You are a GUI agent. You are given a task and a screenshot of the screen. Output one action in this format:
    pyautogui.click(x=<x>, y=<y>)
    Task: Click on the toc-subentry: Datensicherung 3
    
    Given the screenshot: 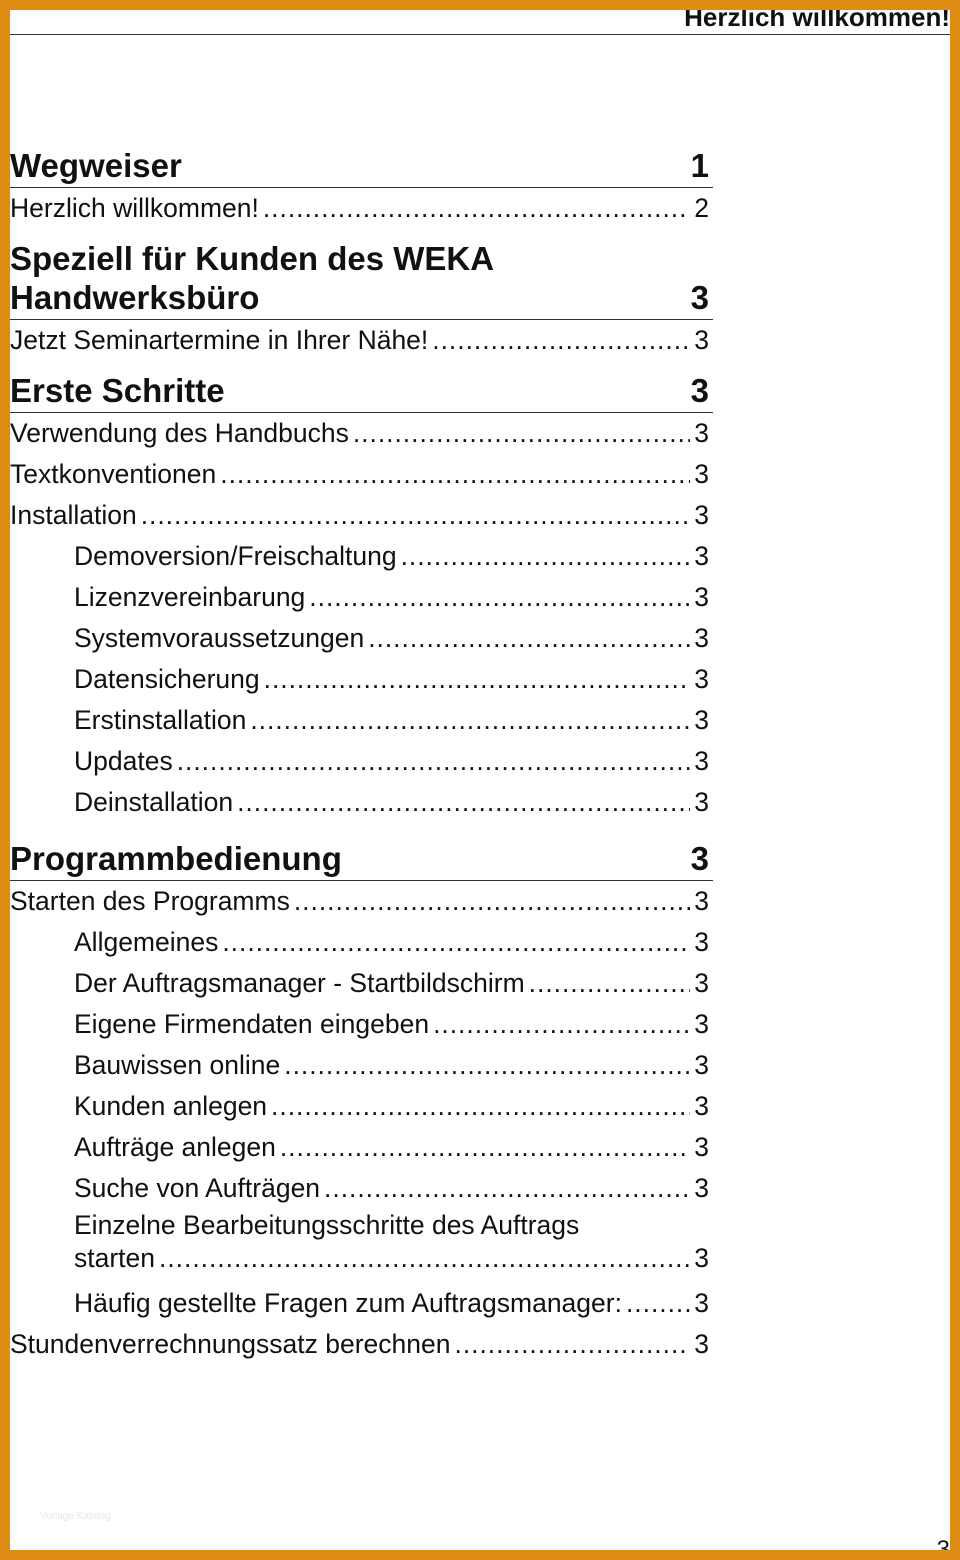 What is the action you would take?
    pyautogui.click(x=361, y=679)
    